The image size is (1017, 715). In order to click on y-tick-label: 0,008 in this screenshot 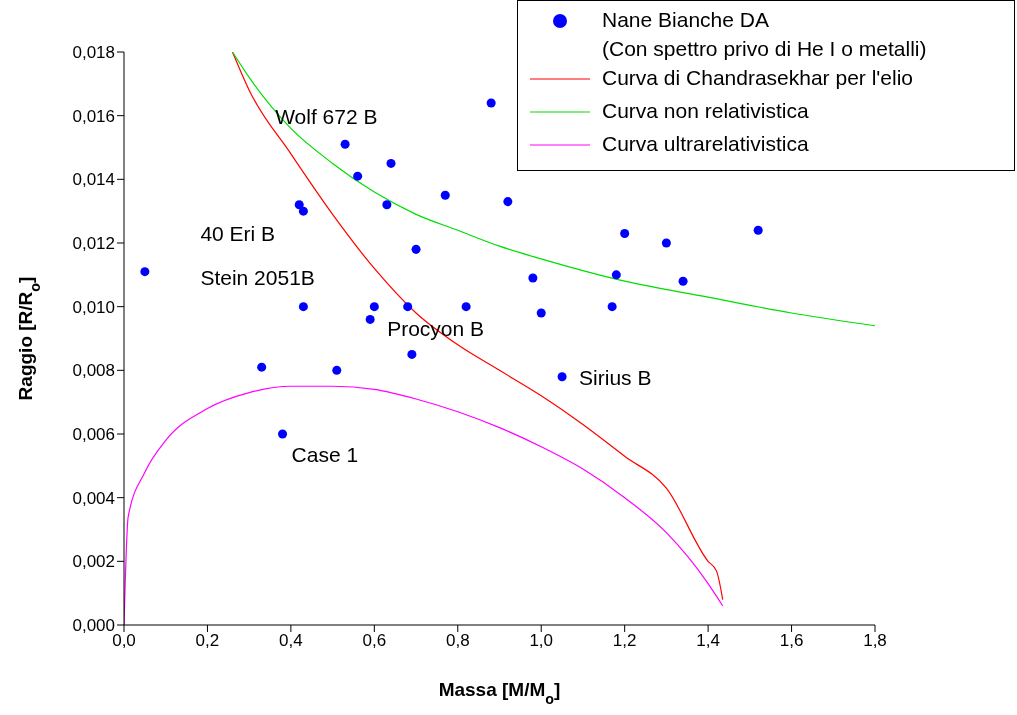, I will do `click(93, 371)`.